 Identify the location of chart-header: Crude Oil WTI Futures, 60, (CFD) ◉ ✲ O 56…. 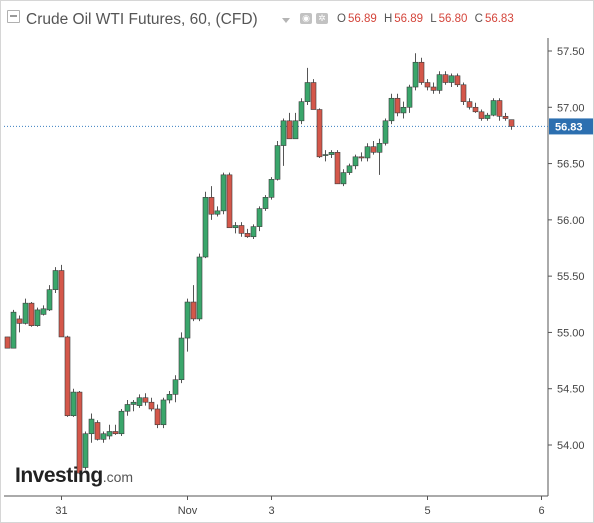
(297, 20).